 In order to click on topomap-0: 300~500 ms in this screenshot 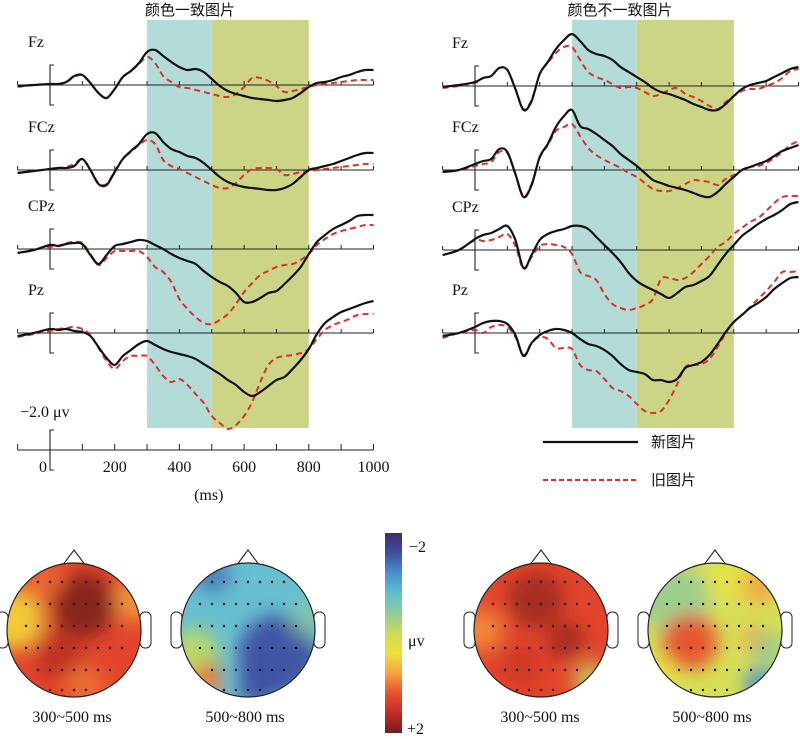, I will do `click(76, 637)`.